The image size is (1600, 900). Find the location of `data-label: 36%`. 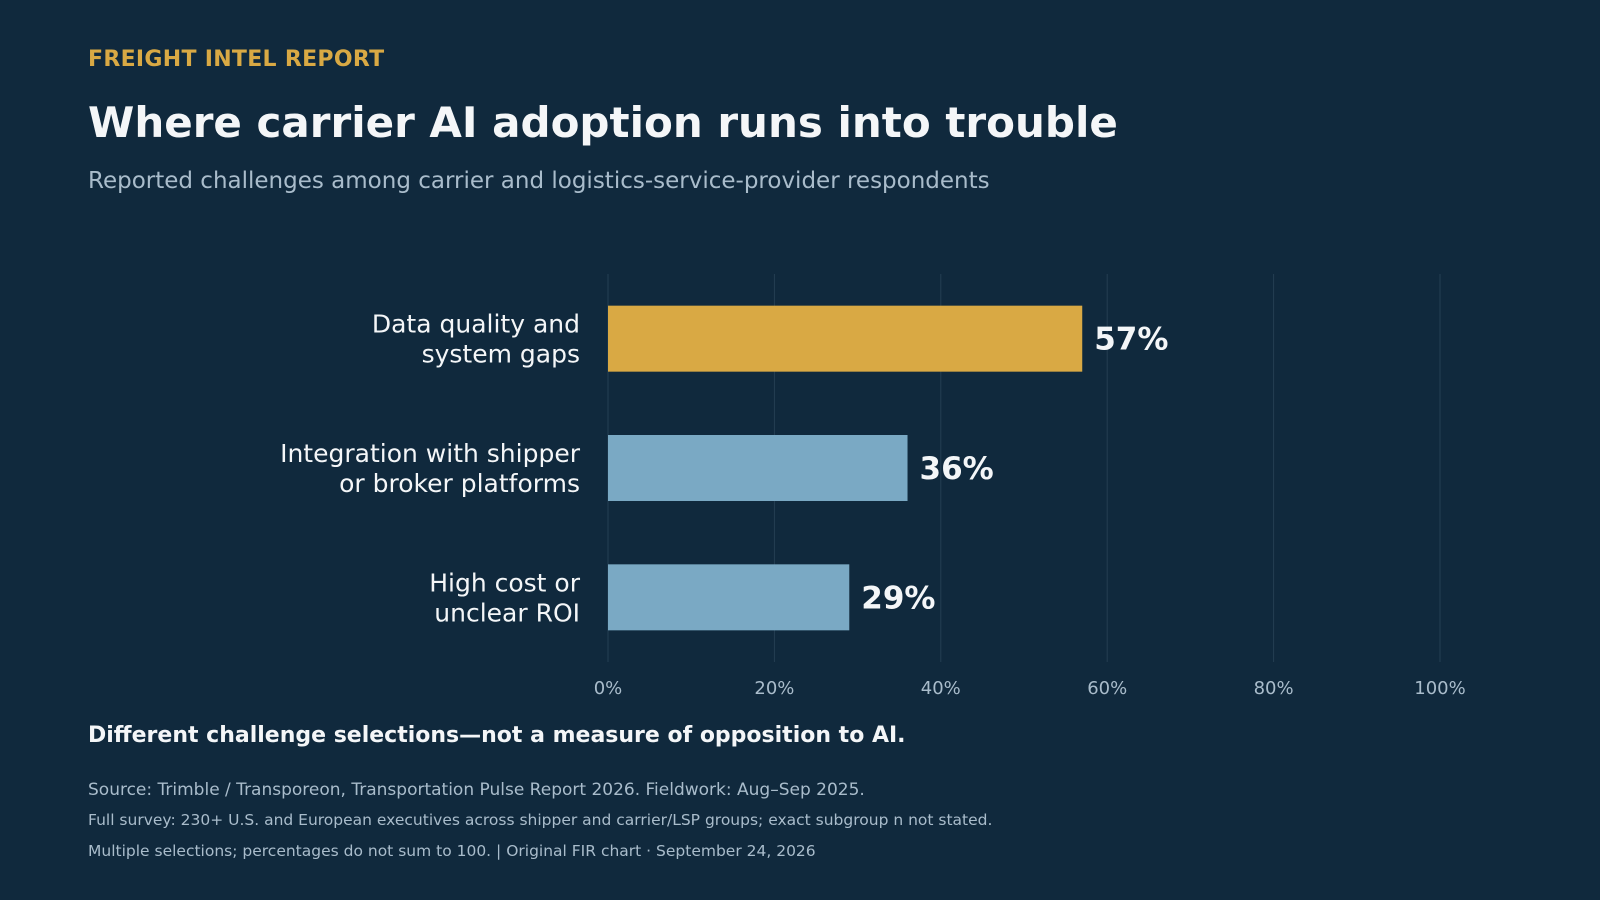

data-label: 36% is located at coordinates (957, 469).